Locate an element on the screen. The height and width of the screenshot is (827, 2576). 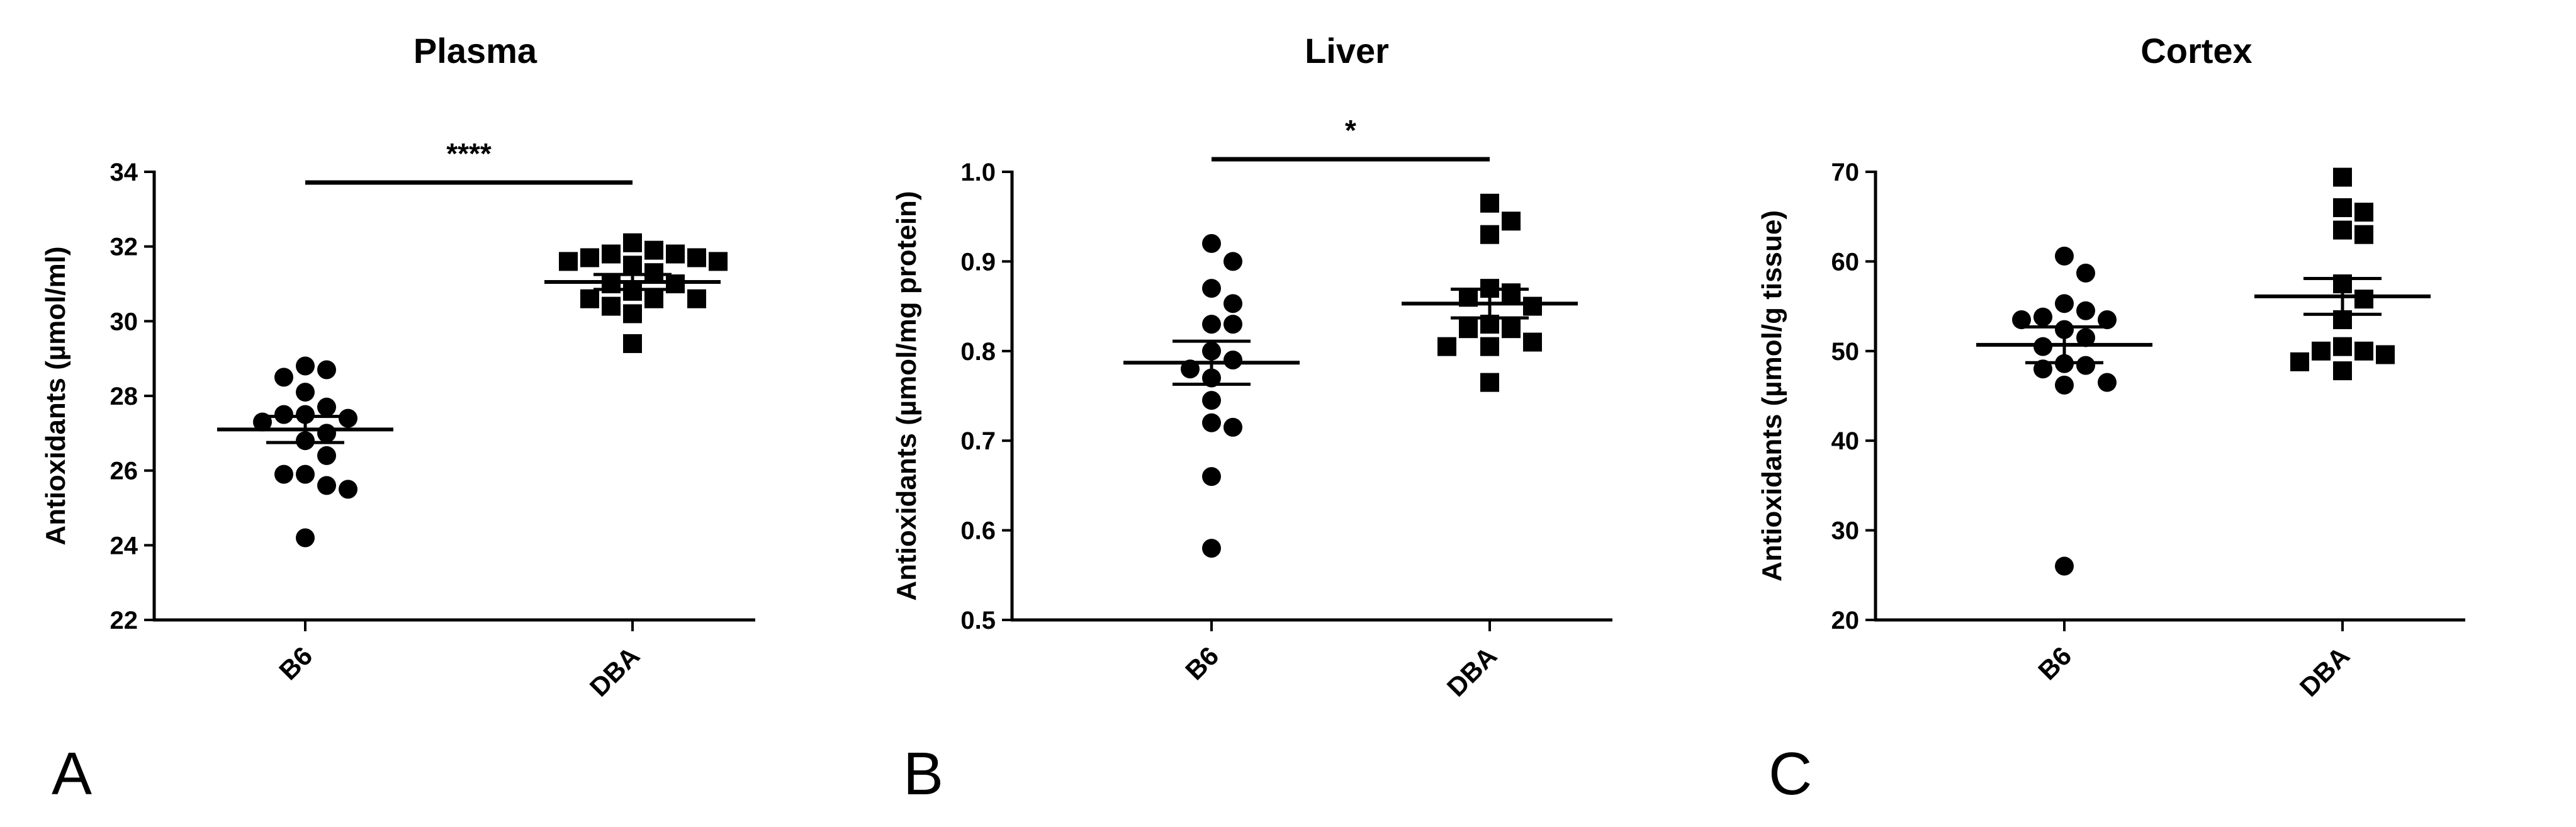
y-tick-label: 0.7 is located at coordinates (978, 441).